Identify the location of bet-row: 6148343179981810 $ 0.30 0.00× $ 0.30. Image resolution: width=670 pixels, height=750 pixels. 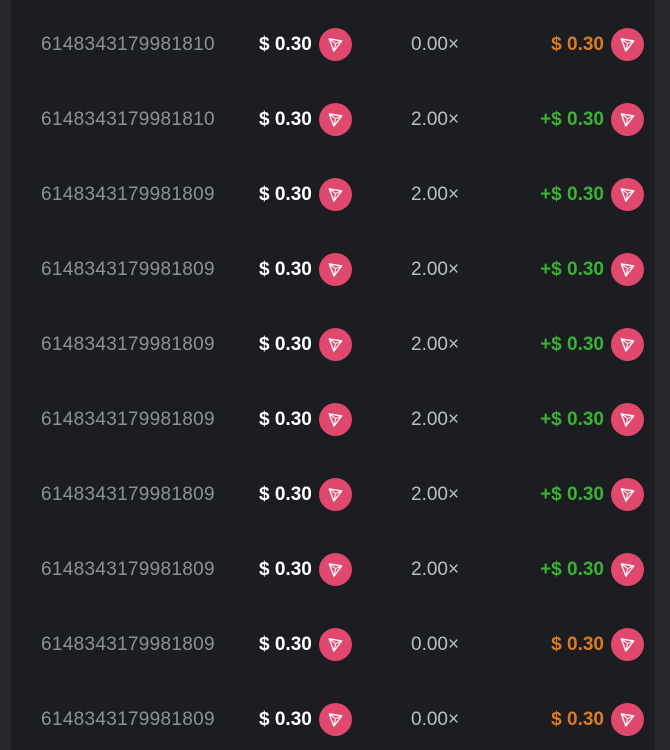
(333, 44).